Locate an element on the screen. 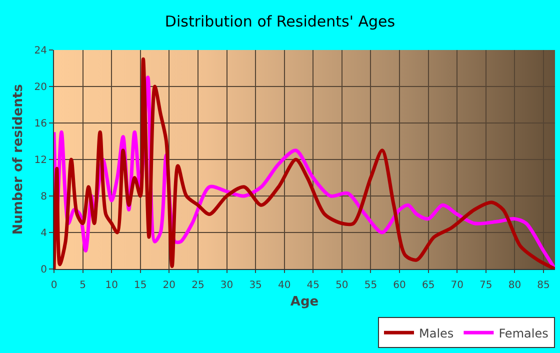  chart-title: Distribution of Residents' Ages is located at coordinates (280, 21).